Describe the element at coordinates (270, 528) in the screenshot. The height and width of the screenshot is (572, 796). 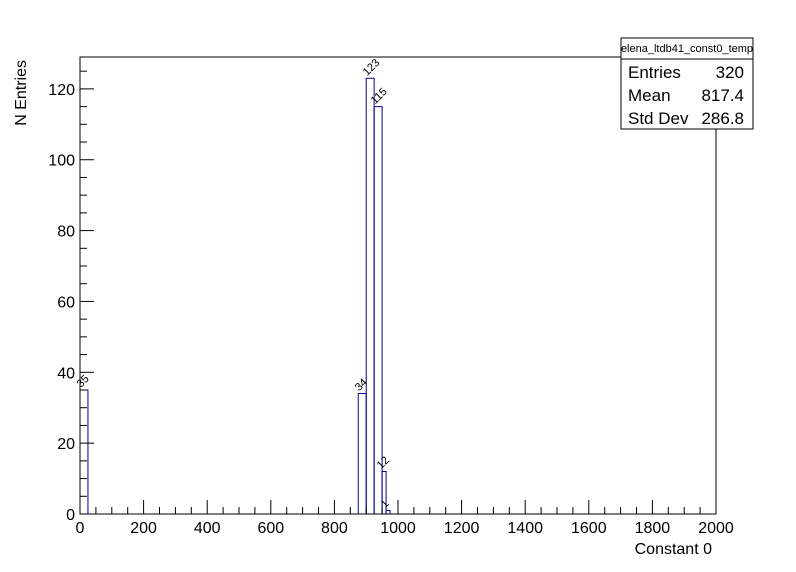
I see `x-tick-label: 600` at that location.